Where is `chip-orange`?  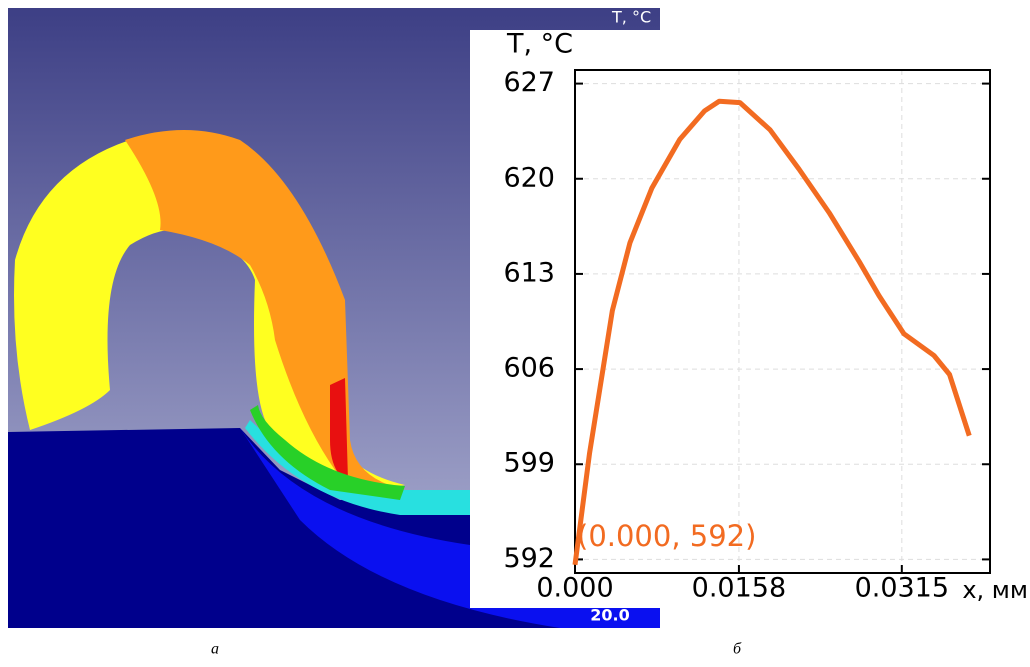 chip-orange is located at coordinates (260, 309).